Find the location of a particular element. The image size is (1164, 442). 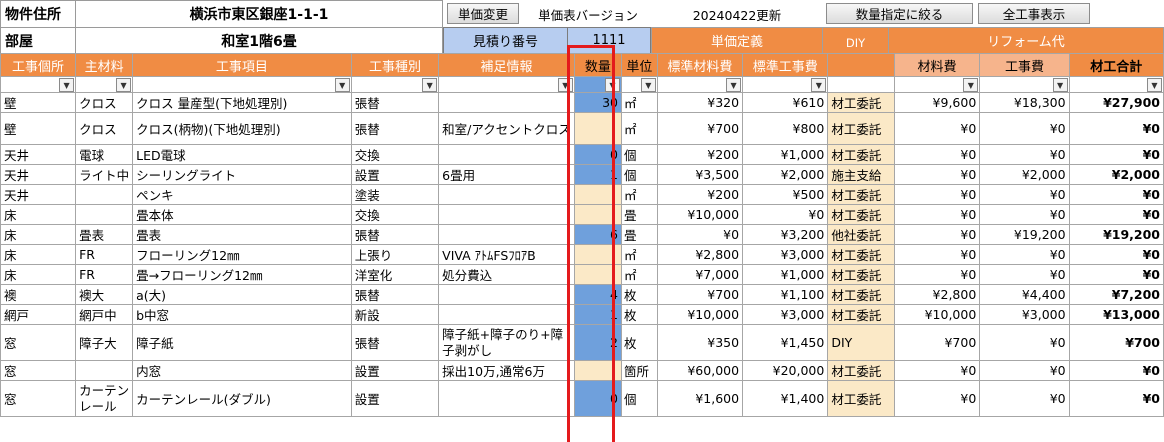

cell-location: 襖 is located at coordinates (38, 294).